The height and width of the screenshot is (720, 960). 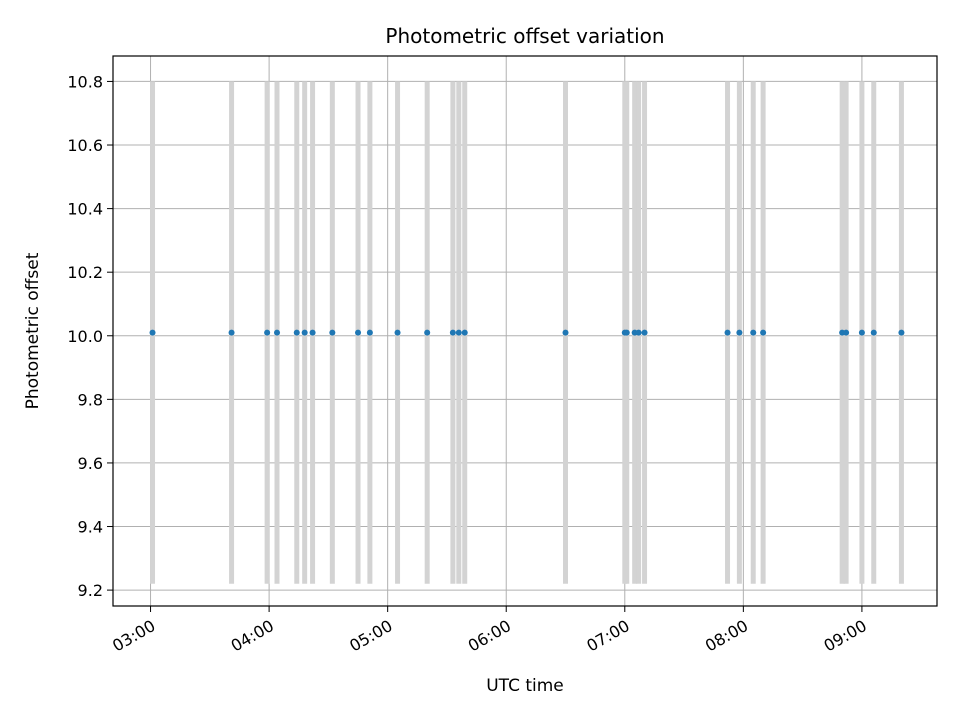 What do you see at coordinates (90, 399) in the screenshot?
I see `y-tick-label: 9.8` at bounding box center [90, 399].